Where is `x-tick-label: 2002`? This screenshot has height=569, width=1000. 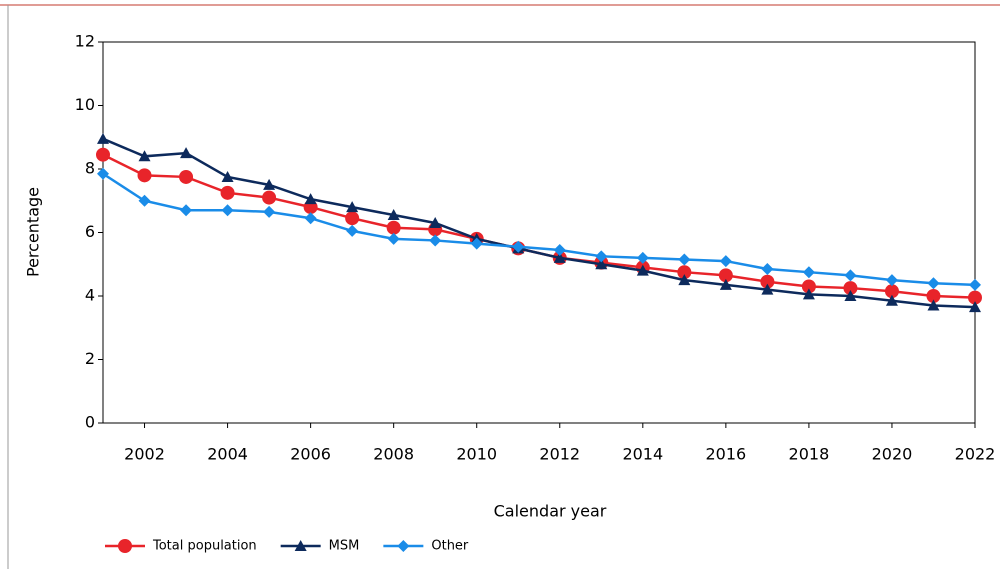
x-tick-label: 2002 is located at coordinates (144, 454).